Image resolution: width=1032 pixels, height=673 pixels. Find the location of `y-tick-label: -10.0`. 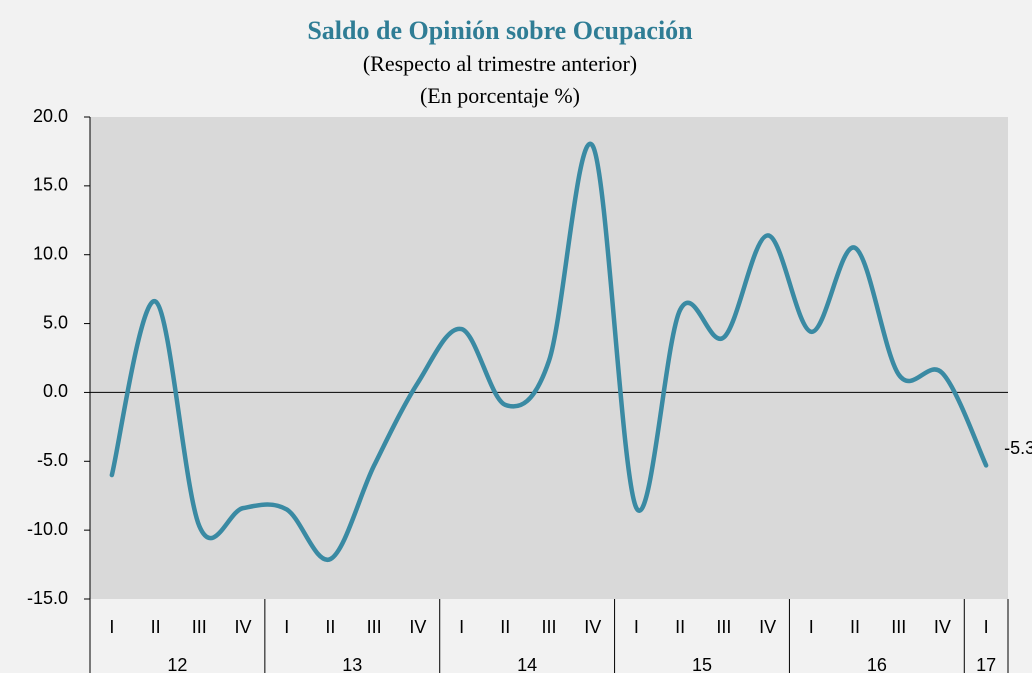

y-tick-label: -10.0 is located at coordinates (47, 529).